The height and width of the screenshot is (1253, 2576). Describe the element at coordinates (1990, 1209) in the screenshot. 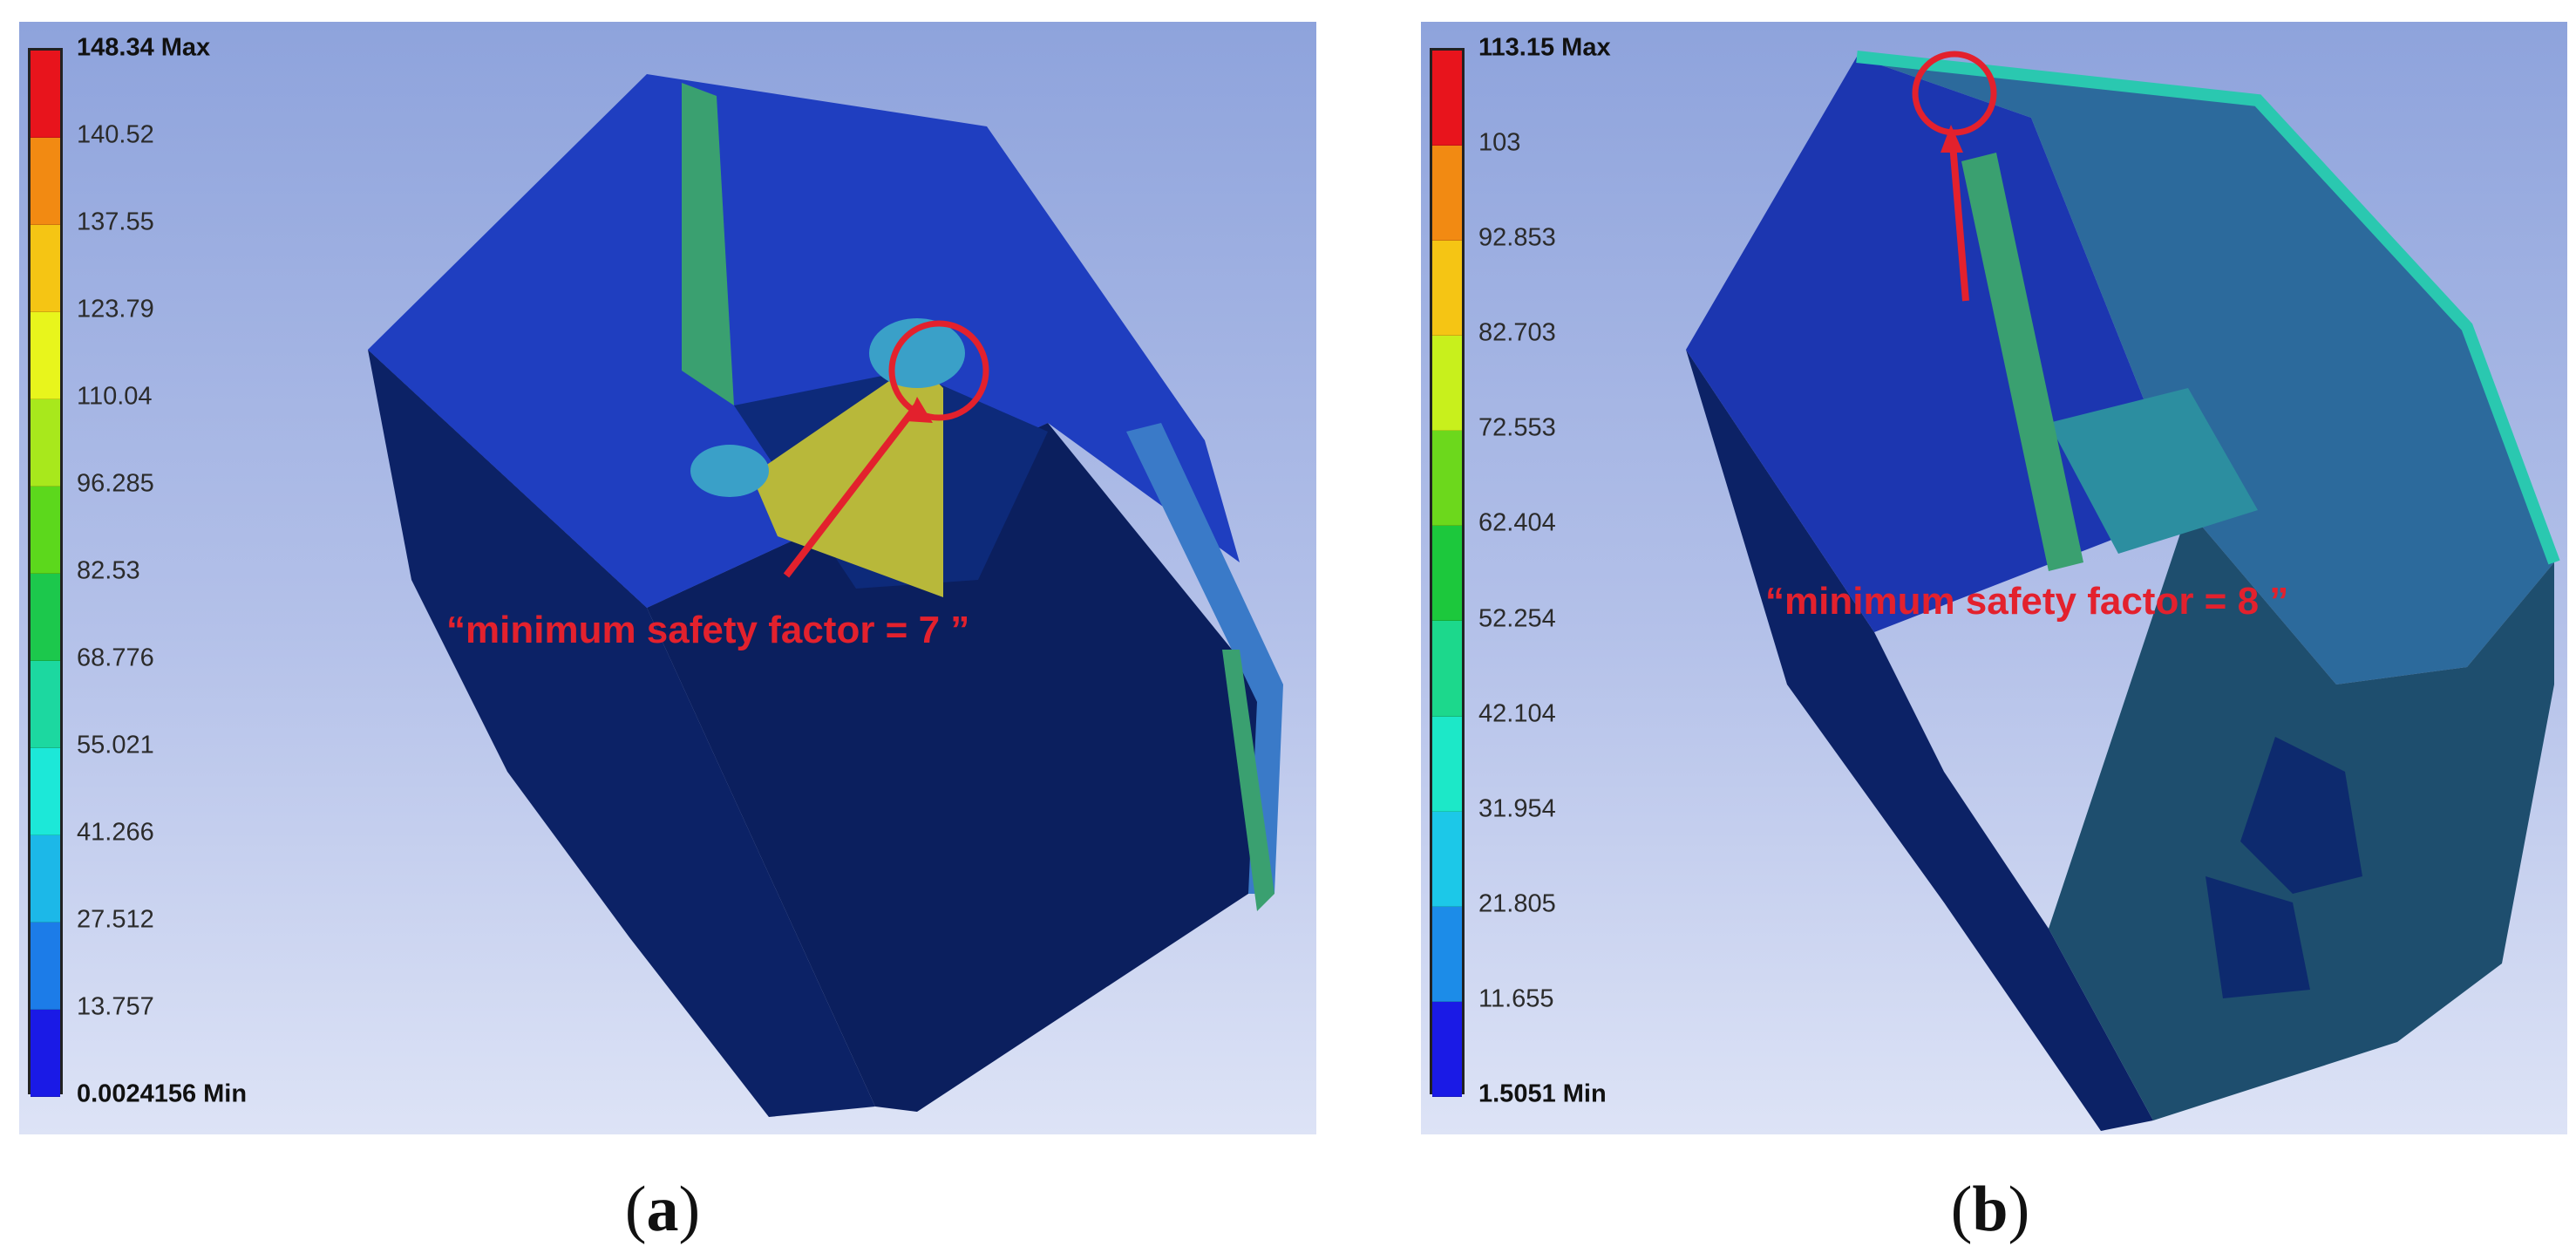

I see `caption-b: (b)` at that location.